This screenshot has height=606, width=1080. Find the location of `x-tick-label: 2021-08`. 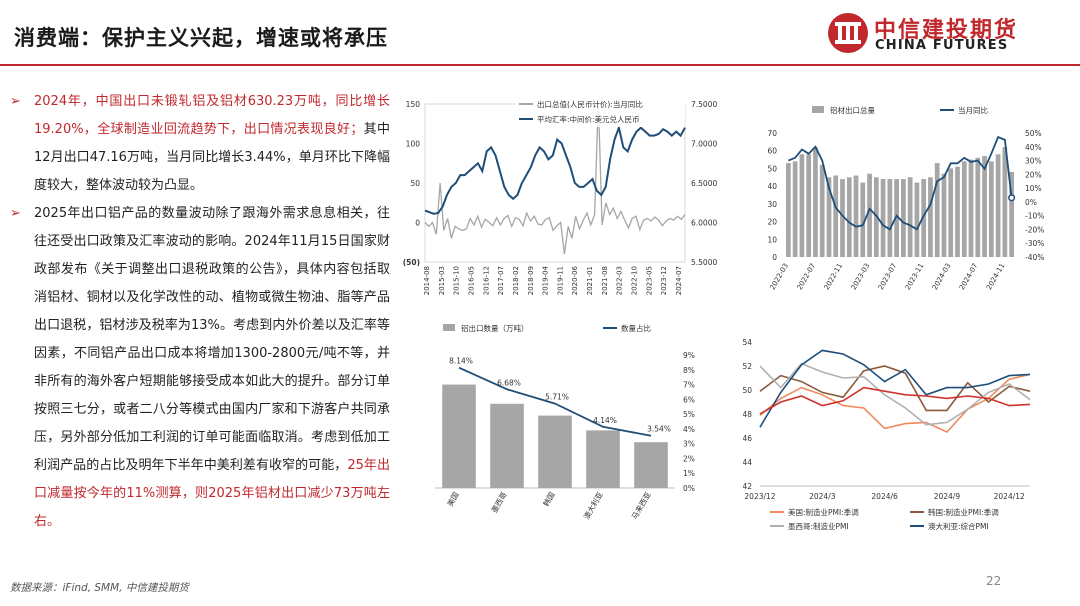

x-tick-label: 2021-08 is located at coordinates (605, 280).